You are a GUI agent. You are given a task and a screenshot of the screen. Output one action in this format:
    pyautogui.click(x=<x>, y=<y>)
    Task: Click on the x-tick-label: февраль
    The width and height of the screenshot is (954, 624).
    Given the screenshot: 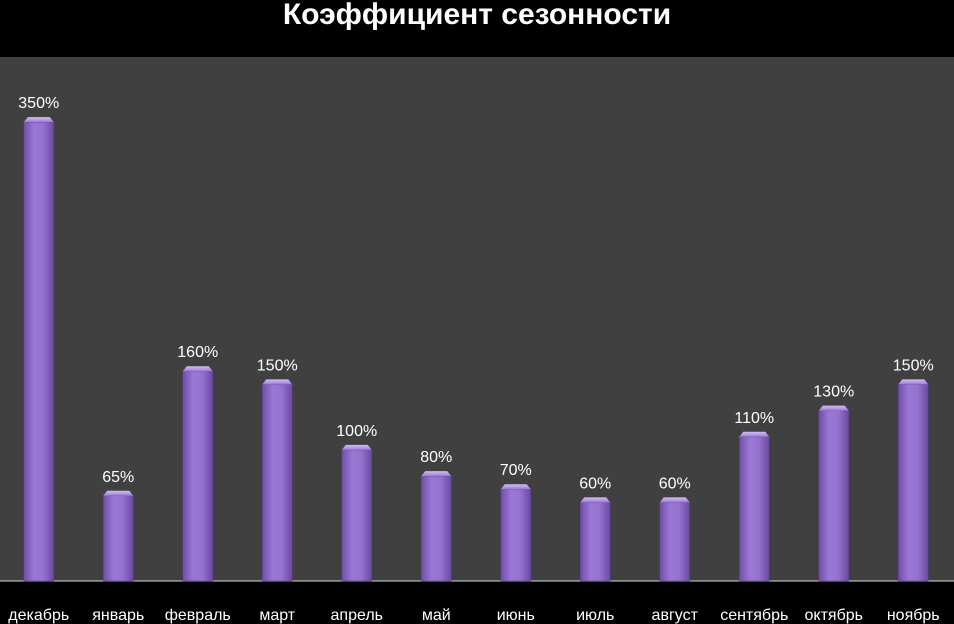 What is the action you would take?
    pyautogui.click(x=198, y=615)
    